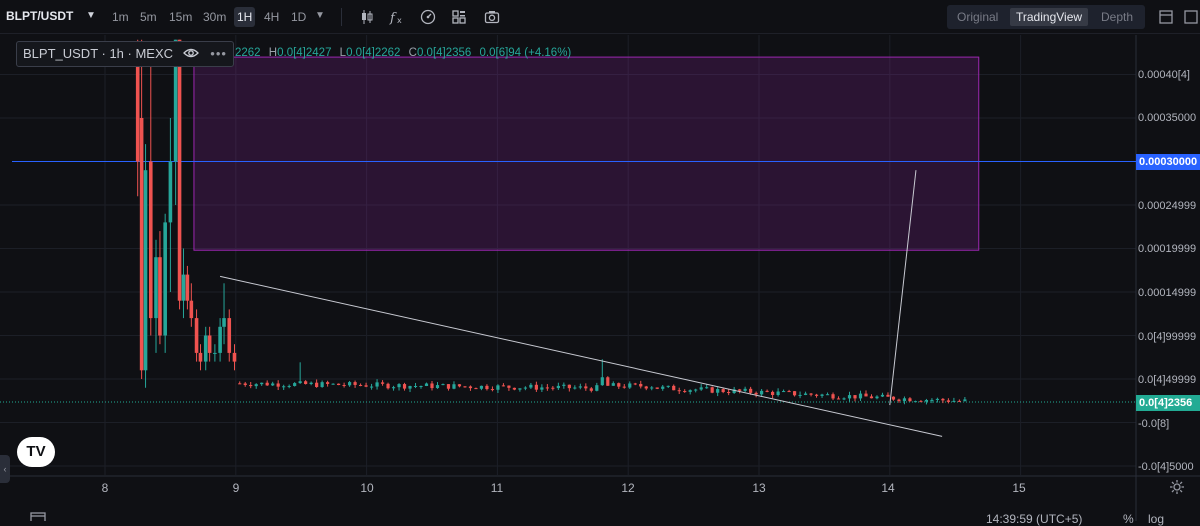  I want to click on more-options-icon: •••, so click(218, 53).